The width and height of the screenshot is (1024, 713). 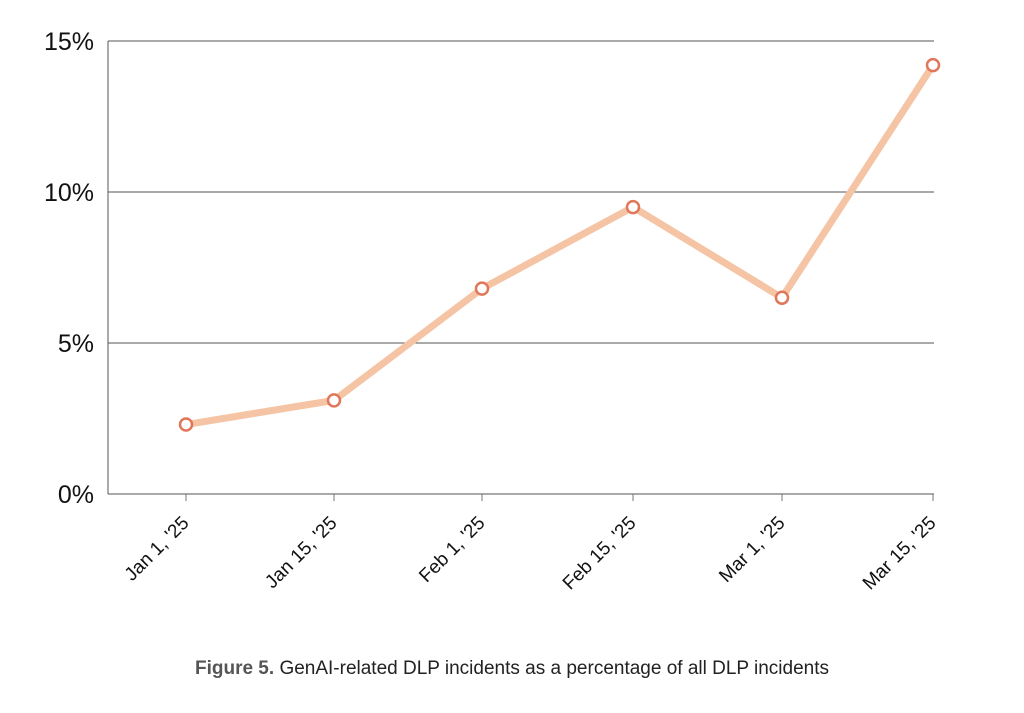 I want to click on caption-label: Figure 5., so click(x=234, y=668).